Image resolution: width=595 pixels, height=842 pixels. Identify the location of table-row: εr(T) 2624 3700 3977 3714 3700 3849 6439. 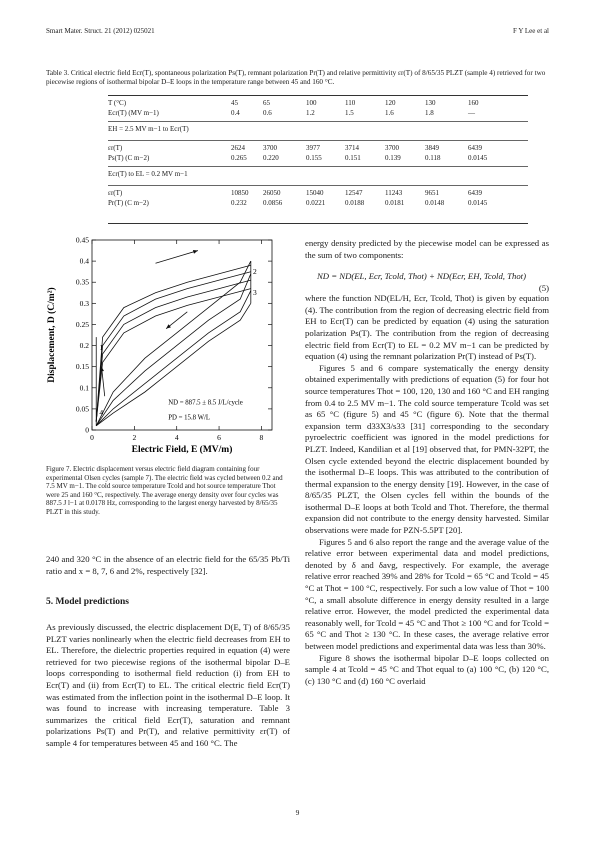
(318, 149).